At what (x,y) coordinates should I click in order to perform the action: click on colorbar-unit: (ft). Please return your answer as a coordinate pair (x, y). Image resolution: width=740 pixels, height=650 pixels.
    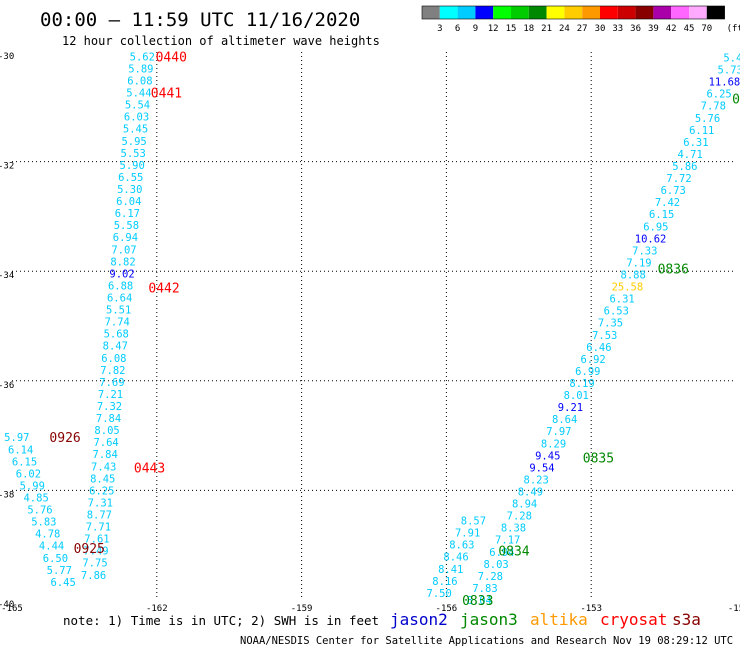
    Looking at the image, I should click on (733, 29).